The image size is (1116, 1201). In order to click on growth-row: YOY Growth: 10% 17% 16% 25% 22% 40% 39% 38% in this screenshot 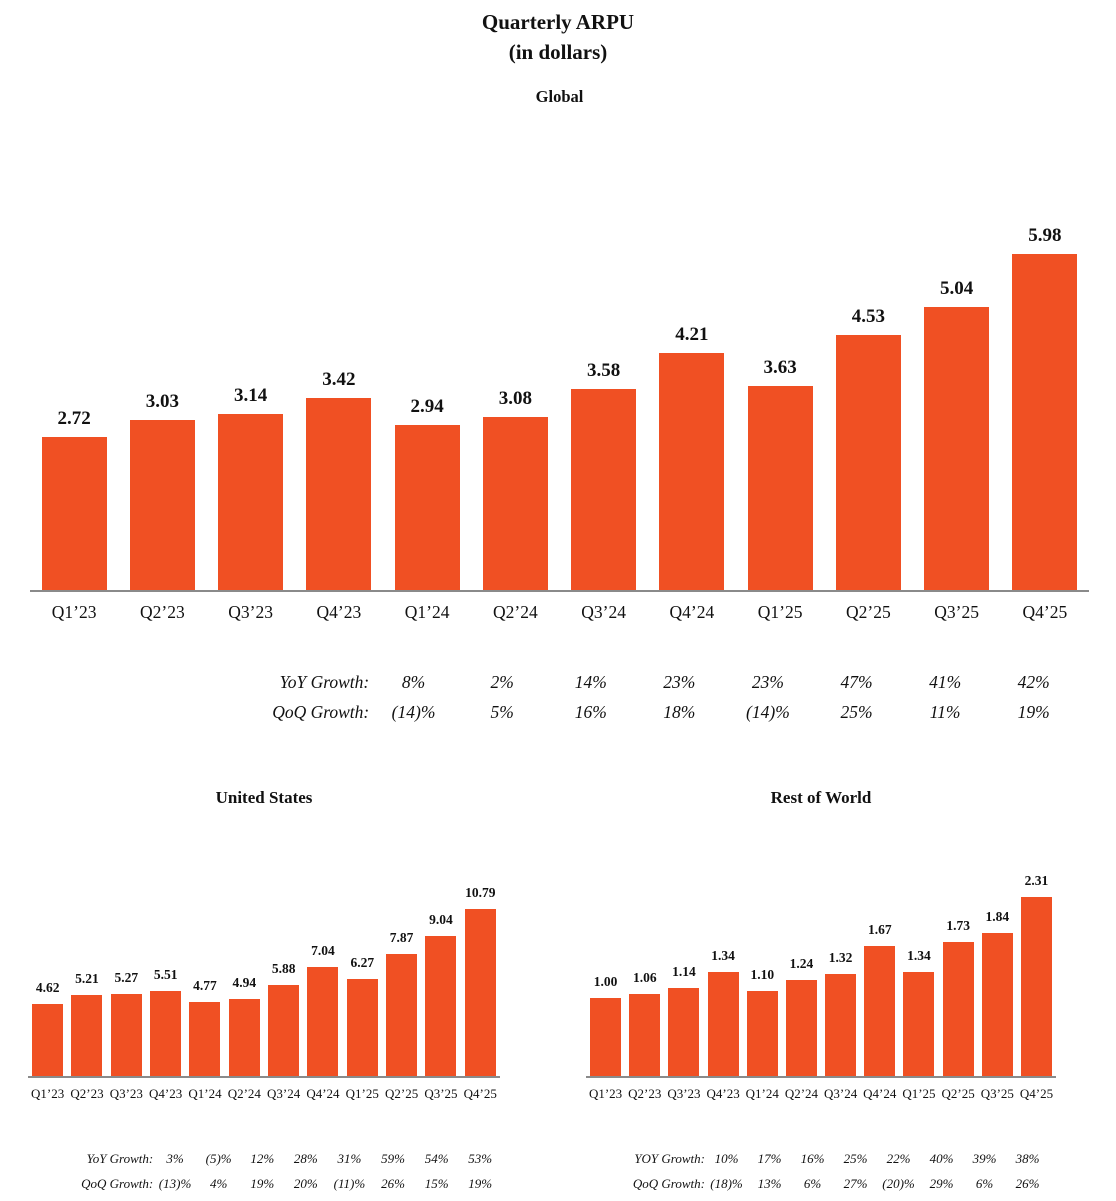, I will do `click(817, 1158)`.